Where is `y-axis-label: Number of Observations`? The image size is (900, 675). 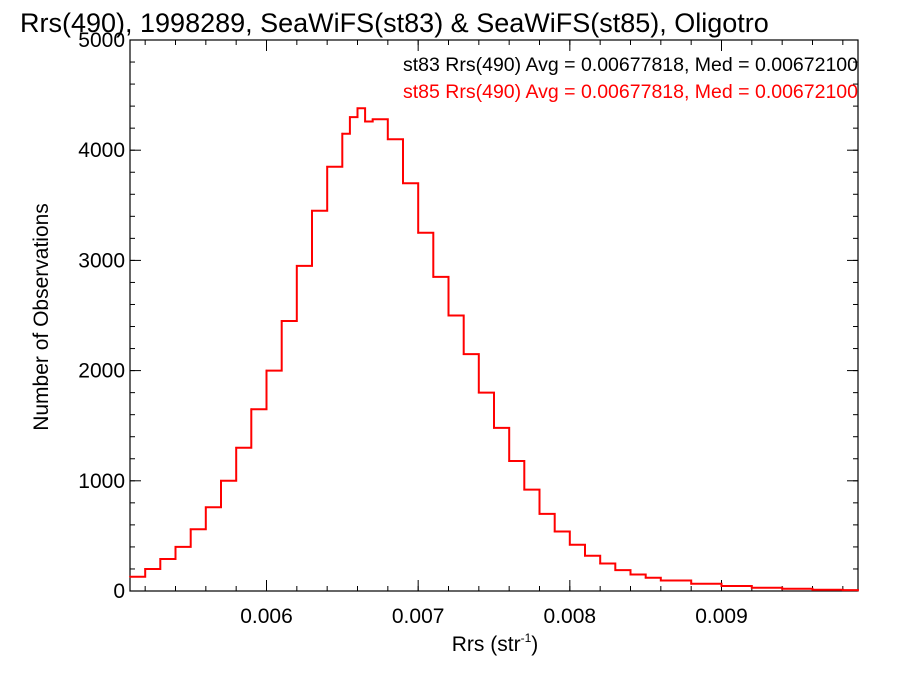
y-axis-label: Number of Observations is located at coordinates (41, 317).